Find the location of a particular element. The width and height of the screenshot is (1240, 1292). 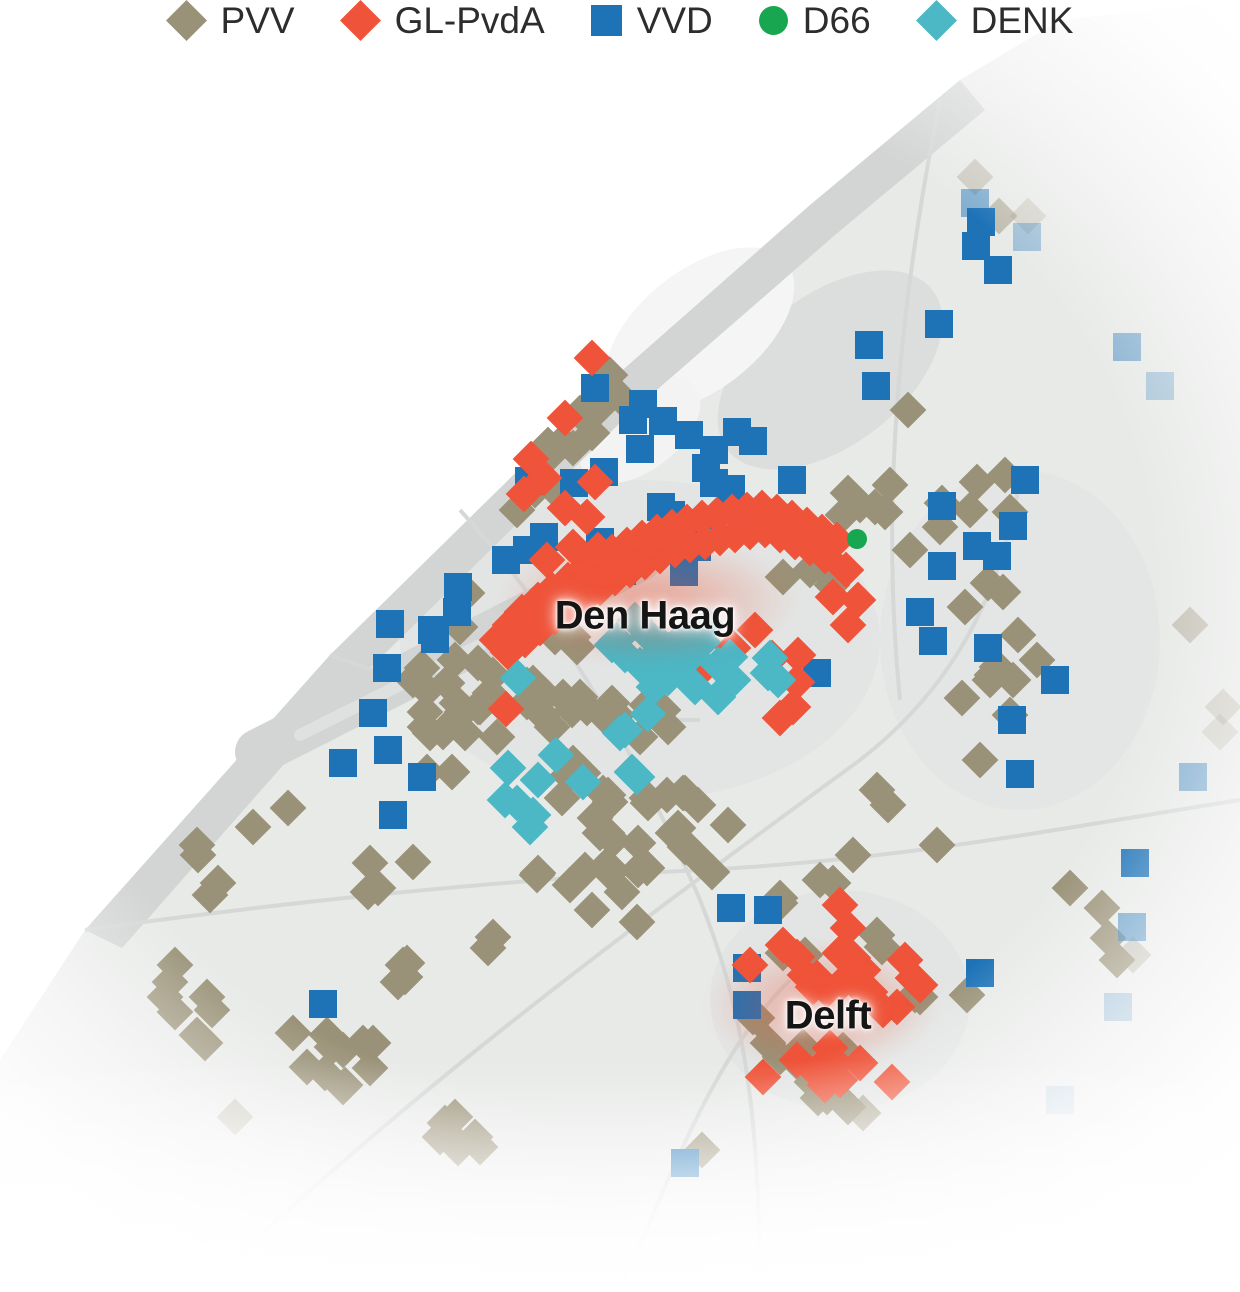

legend-label-denk: DENK is located at coordinates (1022, 20).